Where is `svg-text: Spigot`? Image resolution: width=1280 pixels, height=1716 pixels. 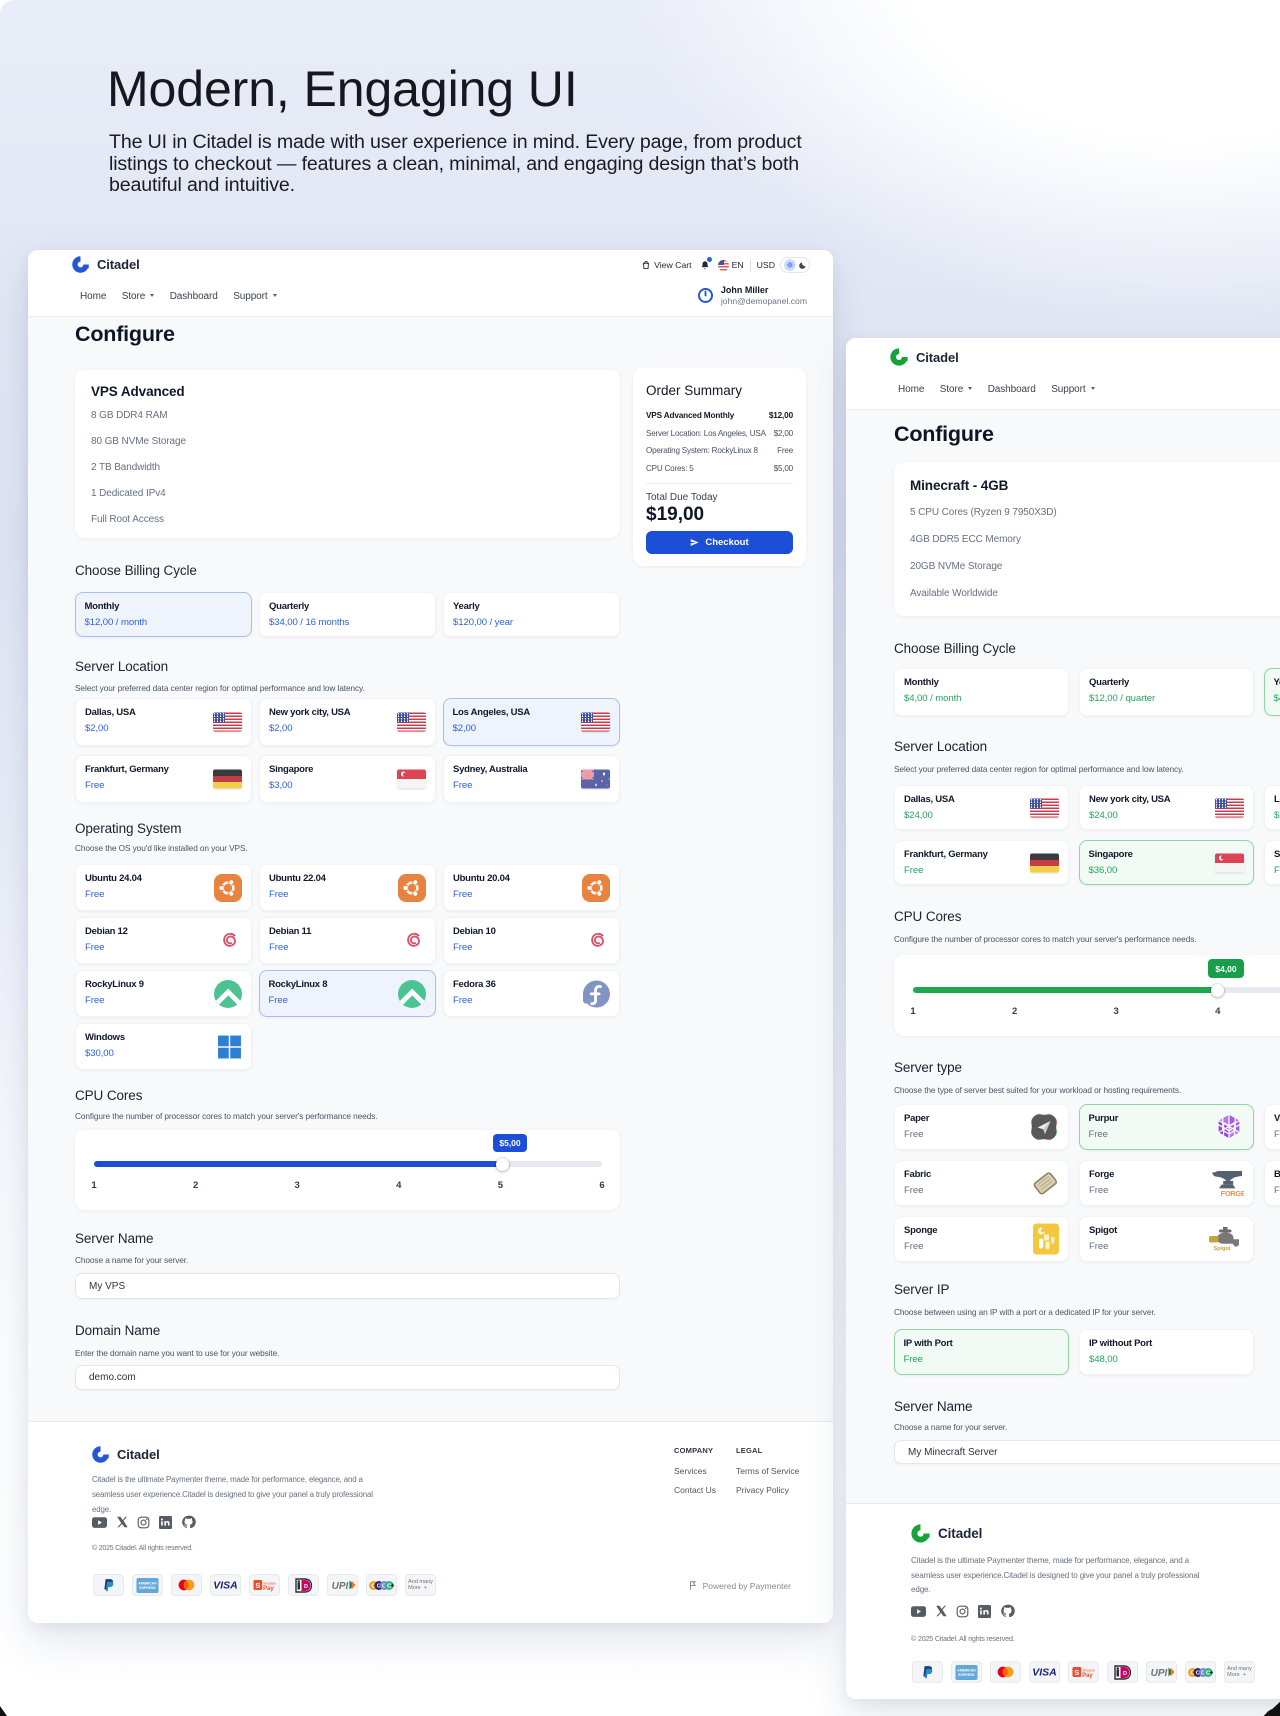 svg-text: Spigot is located at coordinates (1221, 1249).